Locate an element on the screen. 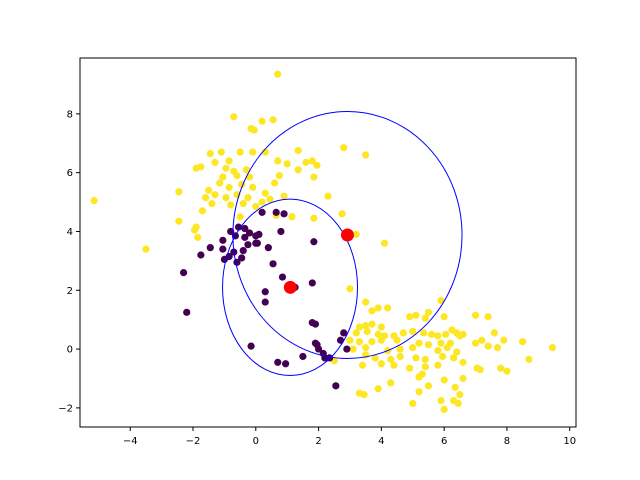 The width and height of the screenshot is (640, 480). x-tick-label: 6 is located at coordinates (444, 441).